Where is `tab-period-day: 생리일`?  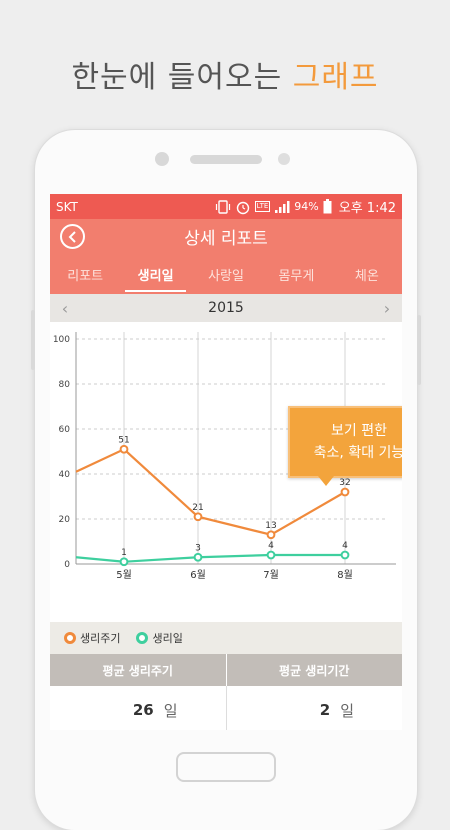
tab-period-day: 생리일 is located at coordinates (155, 274).